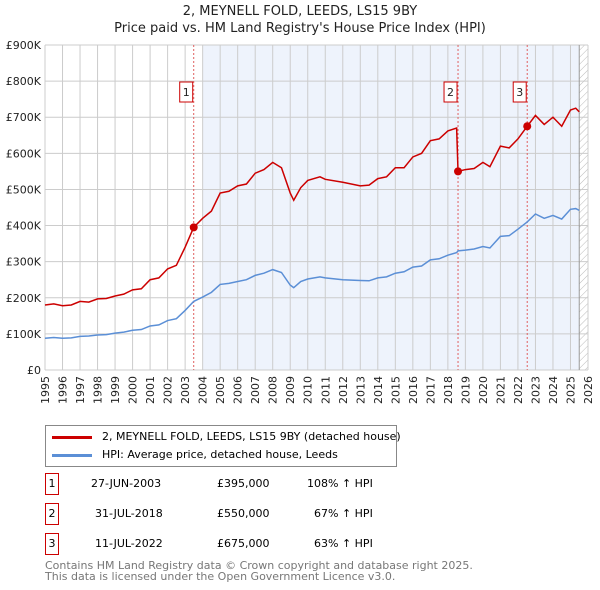 This screenshot has width=600, height=590. I want to click on y-tick-label: £0, so click(34, 370).